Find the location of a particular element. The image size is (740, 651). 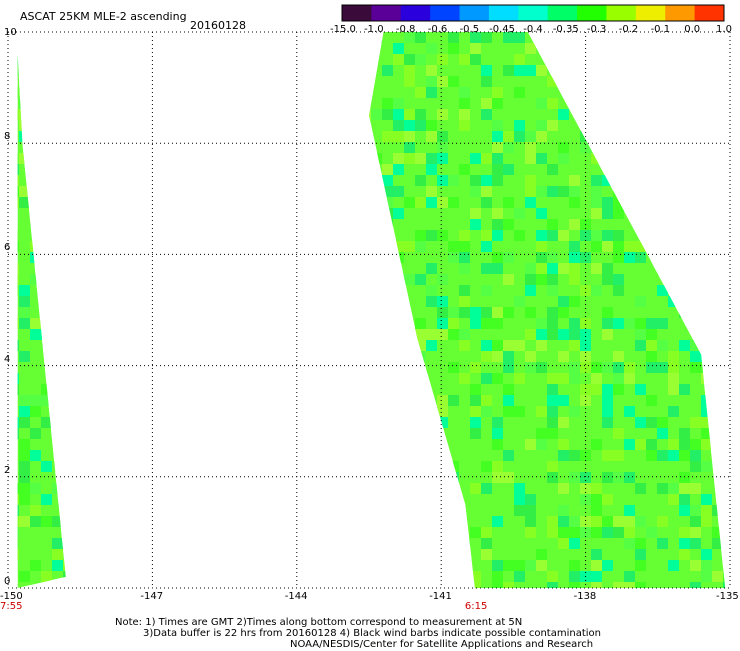

x-tick-label: -150 is located at coordinates (11, 596).